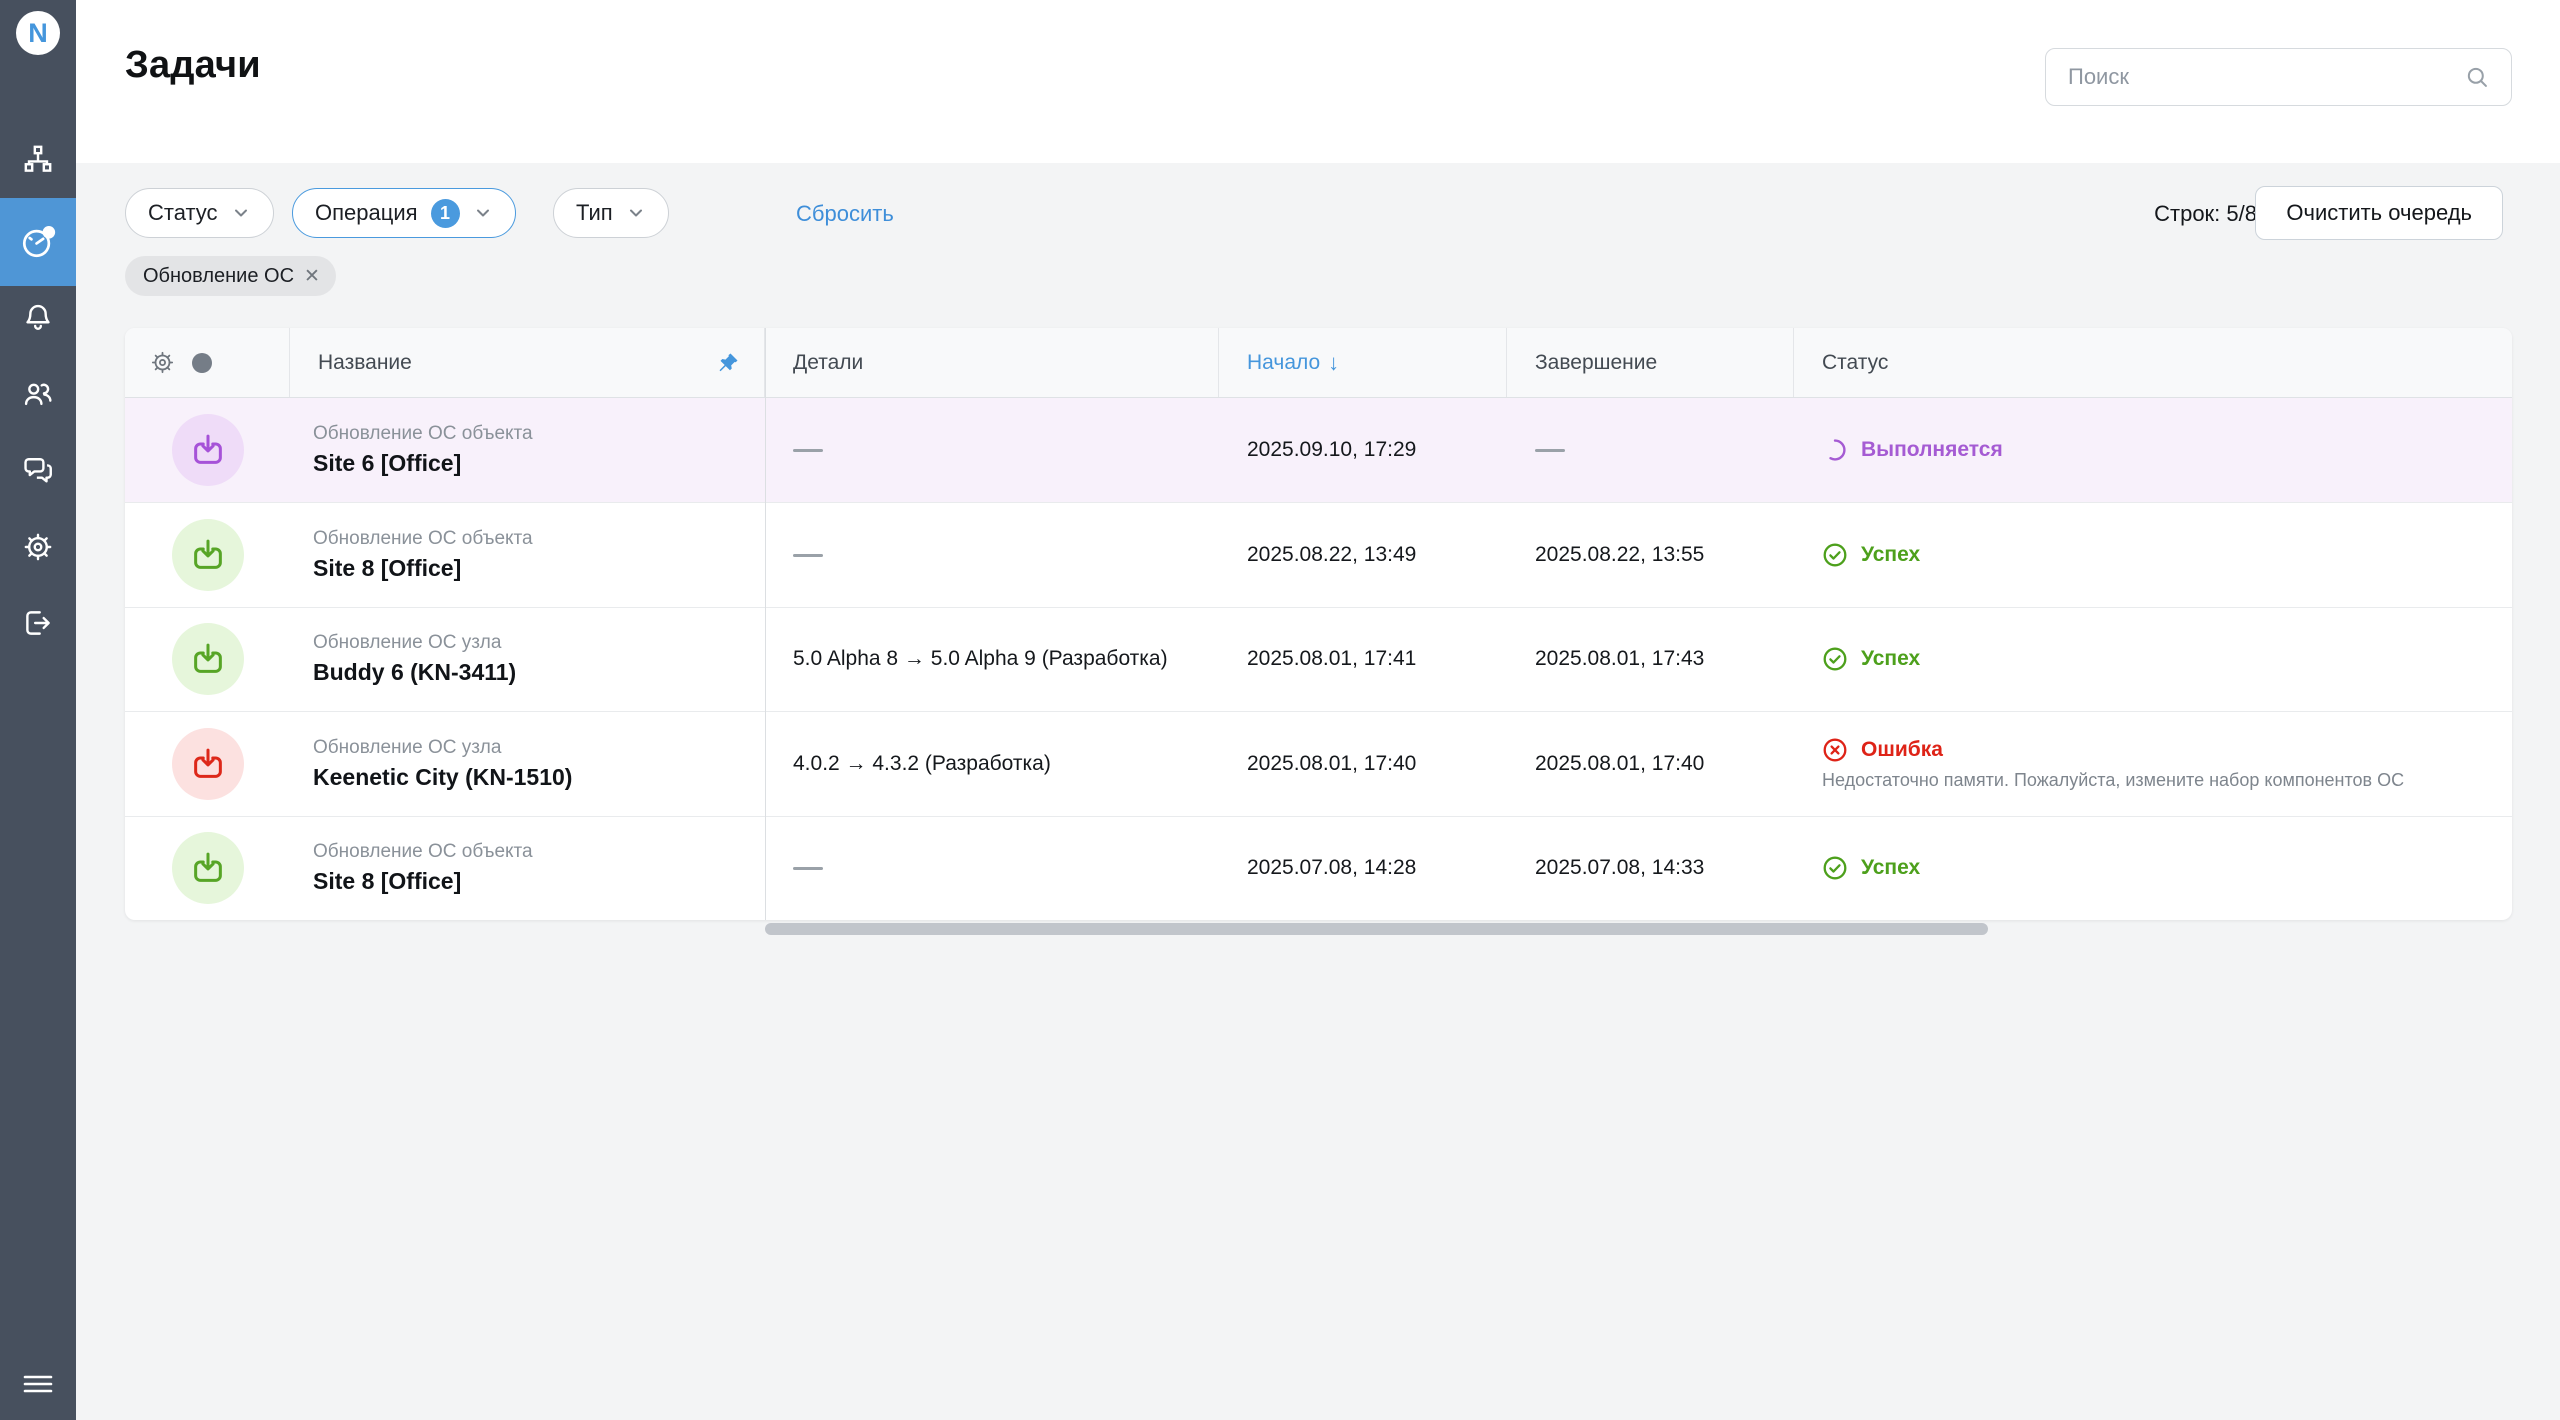  Describe the element at coordinates (162, 362) in the screenshot. I see `table-settings-gear-icon` at that location.